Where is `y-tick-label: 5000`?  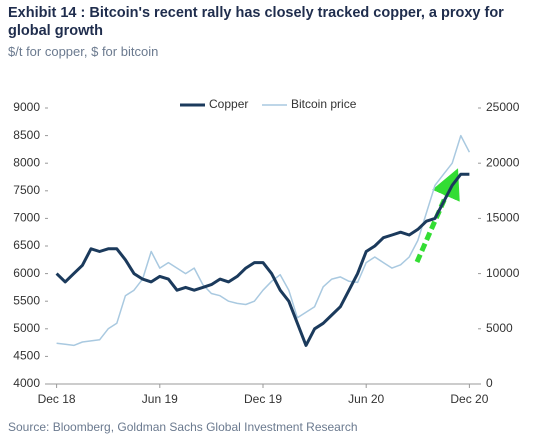
y-tick-label: 5000 is located at coordinates (26, 328).